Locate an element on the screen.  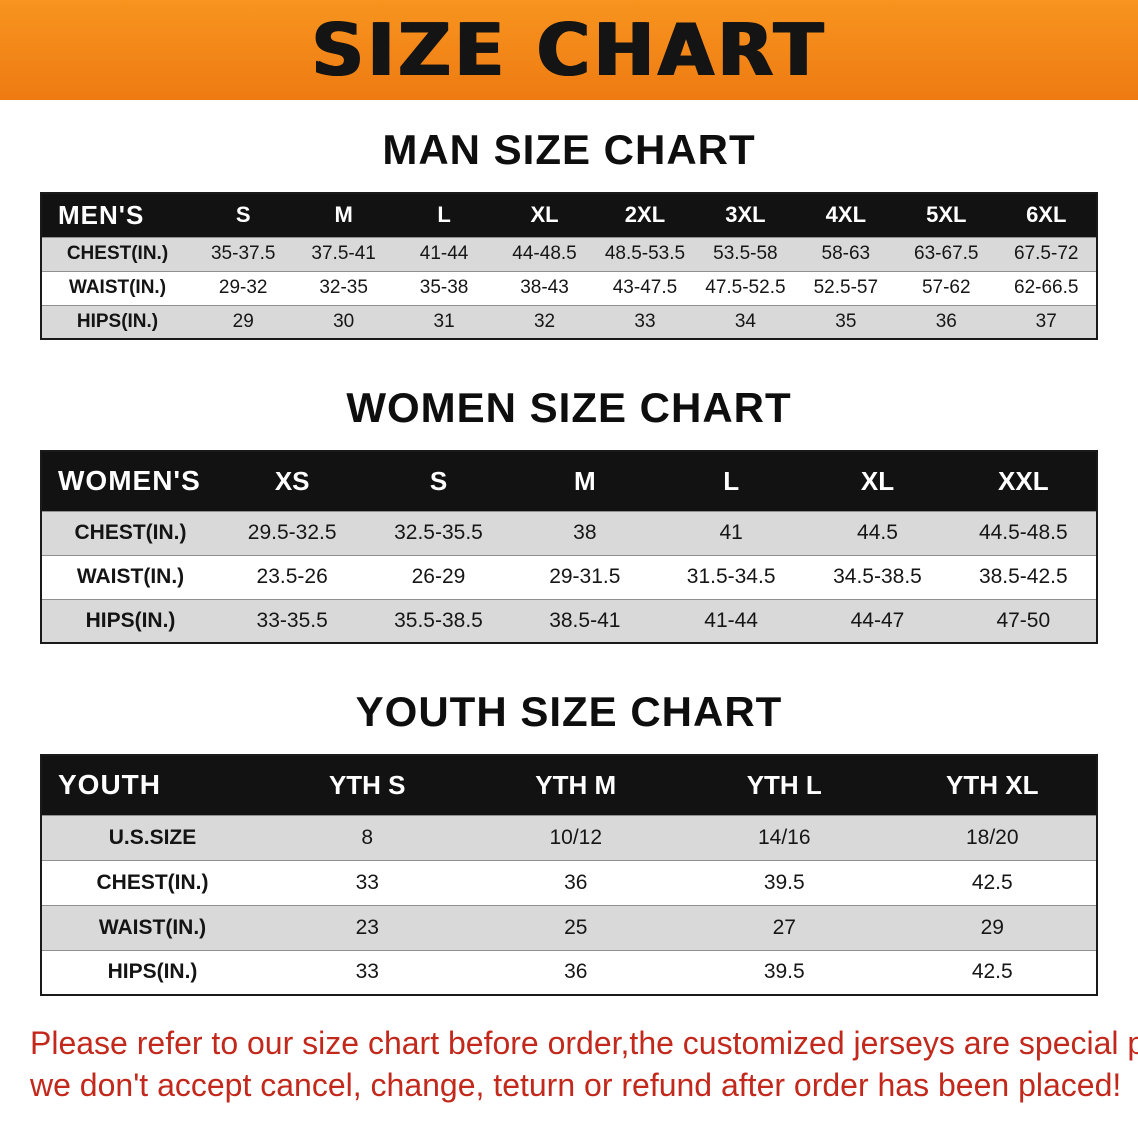
size-value-cell: 38.5-42.5 is located at coordinates (1023, 576).